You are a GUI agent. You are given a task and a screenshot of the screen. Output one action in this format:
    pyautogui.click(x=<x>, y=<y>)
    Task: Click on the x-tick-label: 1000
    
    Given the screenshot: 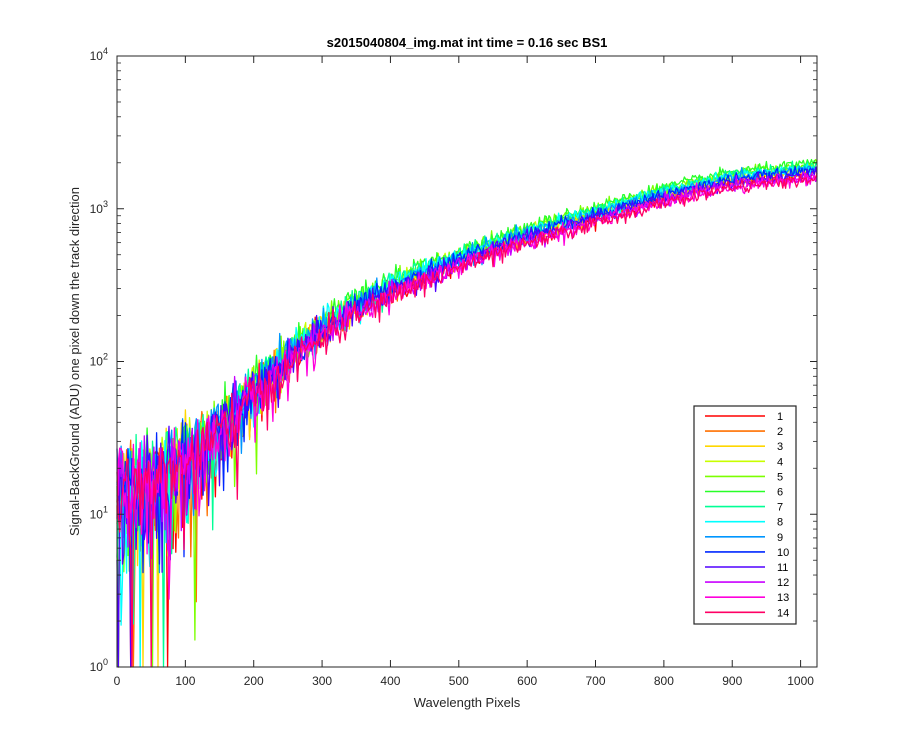 What is the action you would take?
    pyautogui.click(x=800, y=681)
    